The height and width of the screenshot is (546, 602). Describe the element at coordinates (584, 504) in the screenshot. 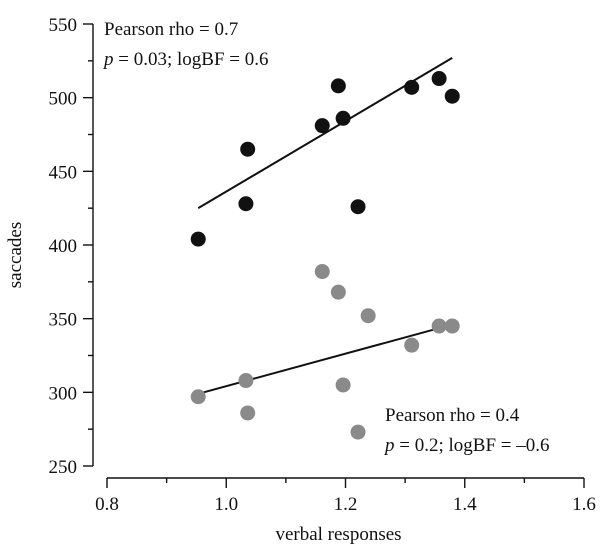

I see `x-tick-label: 1.6` at that location.